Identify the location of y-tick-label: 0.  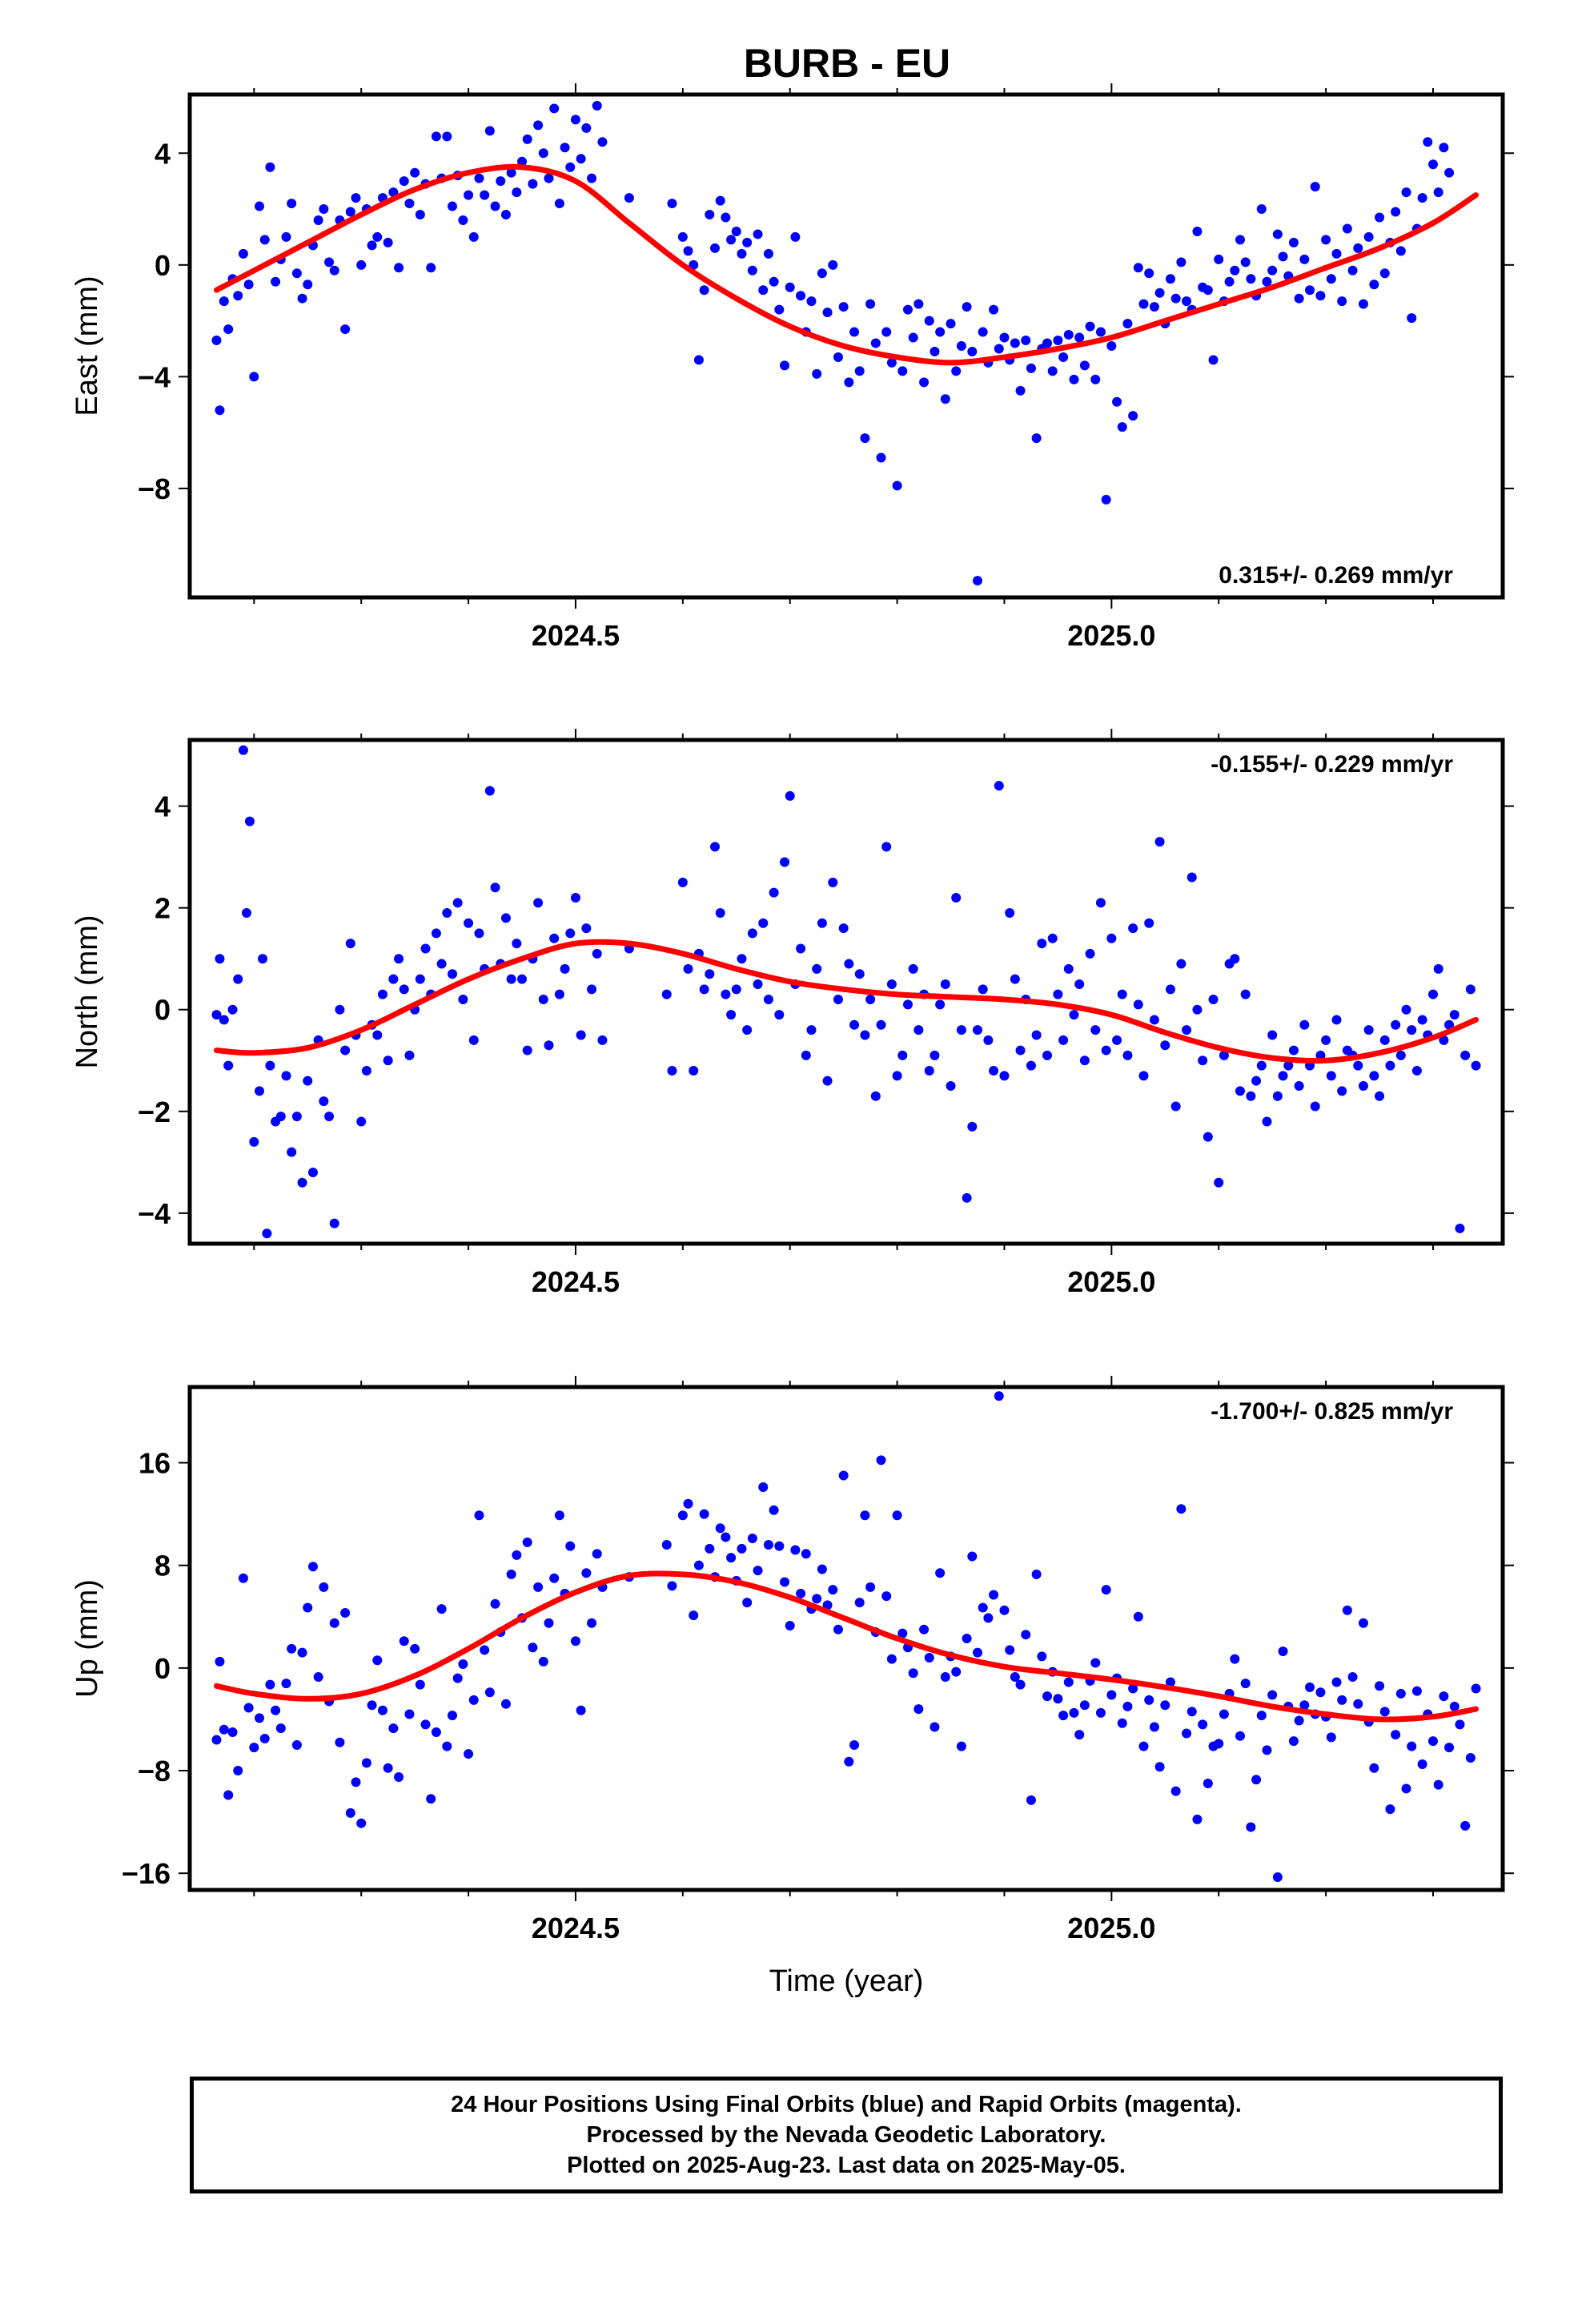
(163, 1668).